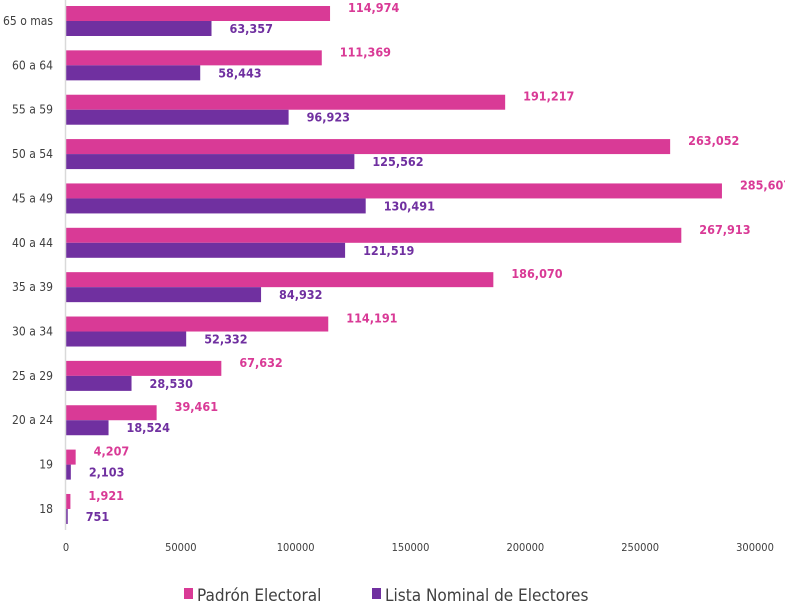 Image resolution: width=785 pixels, height=605 pixels. What do you see at coordinates (32, 376) in the screenshot?
I see `category-label: 25 a 29` at bounding box center [32, 376].